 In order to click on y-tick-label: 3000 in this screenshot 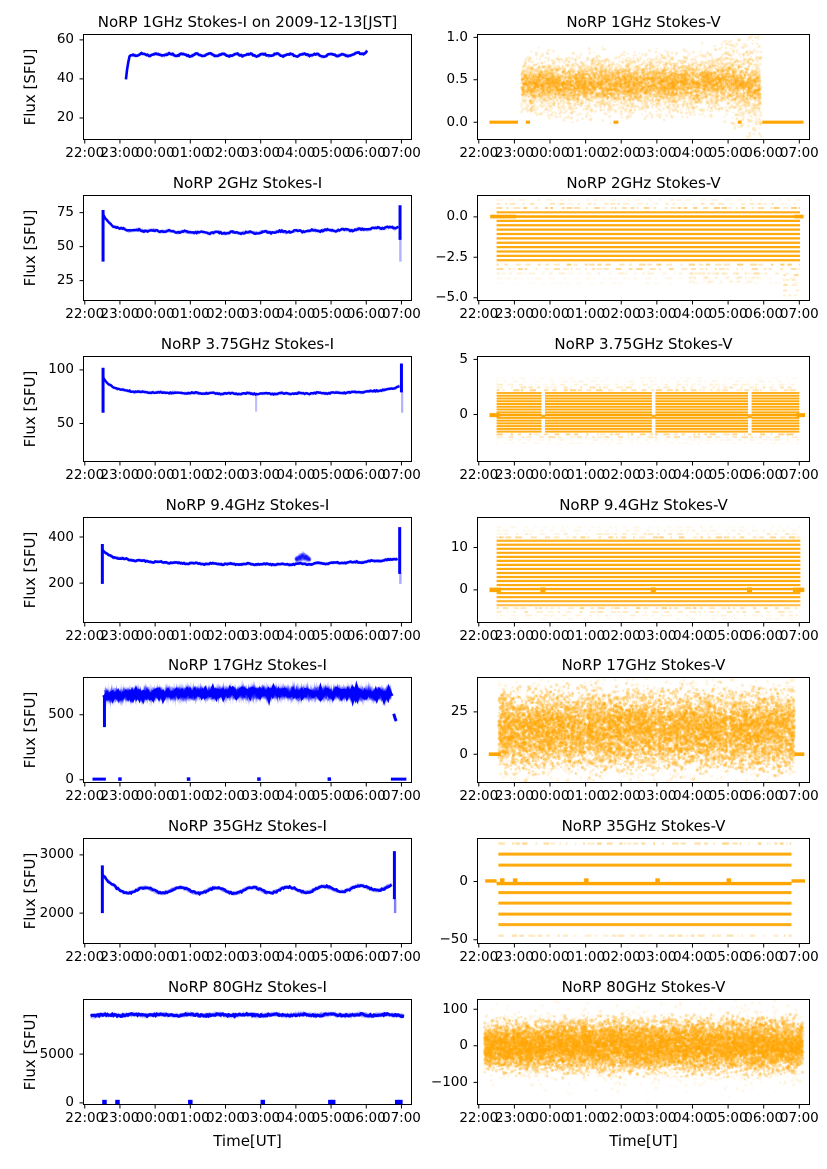, I will do `click(56, 854)`.